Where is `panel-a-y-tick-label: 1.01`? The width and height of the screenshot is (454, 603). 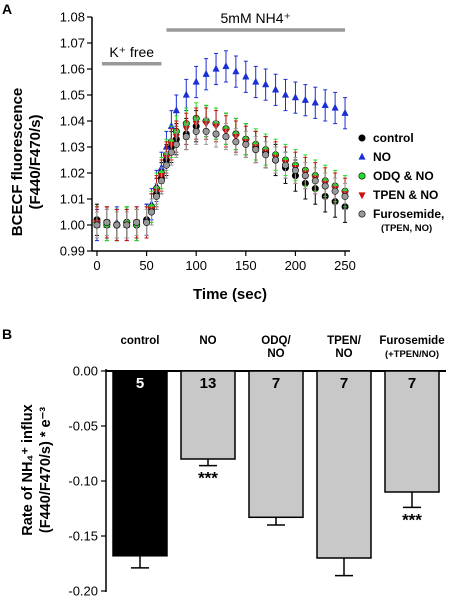
panel-a-y-tick-label: 1.01 is located at coordinates (72, 199).